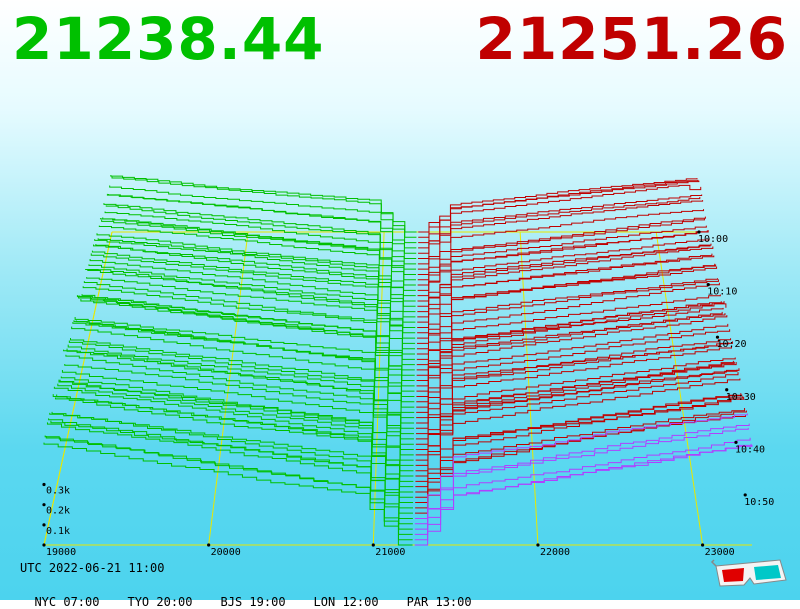 This screenshot has height=609, width=800. What do you see at coordinates (713, 239) in the screenshot?
I see `time-tick-label: 10:00` at bounding box center [713, 239].